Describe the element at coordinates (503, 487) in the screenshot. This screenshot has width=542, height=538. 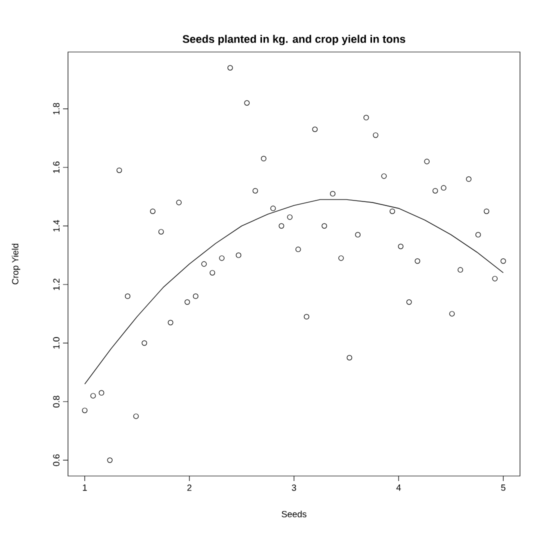
I see `x-tick-label: 5` at that location.